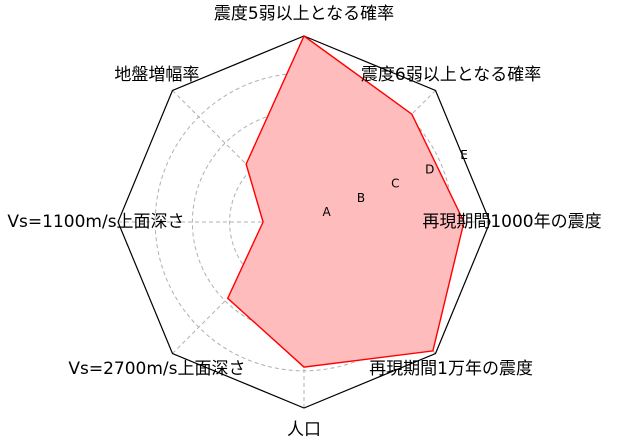 The image size is (618, 446). I want to click on axis-label-6: Vs=1100m/s上面深さ, so click(95, 222).